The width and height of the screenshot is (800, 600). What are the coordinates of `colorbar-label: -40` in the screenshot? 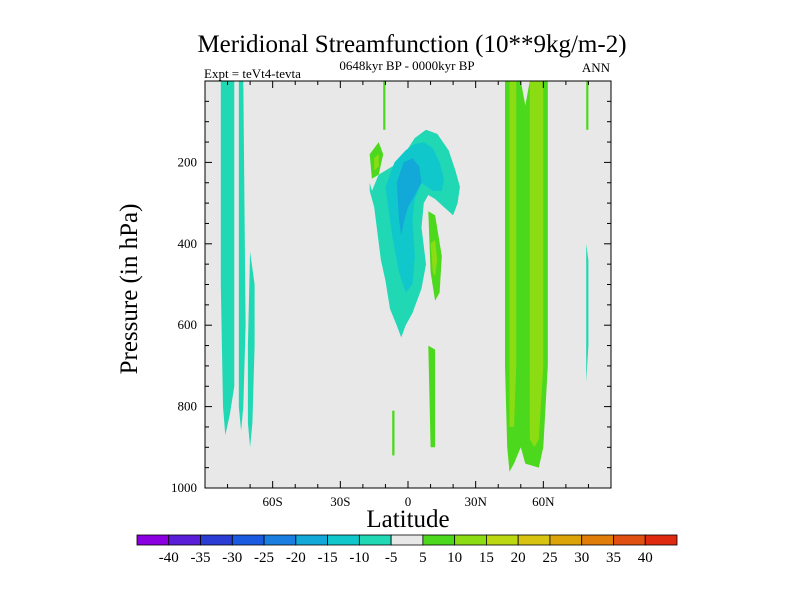 It's located at (169, 558).